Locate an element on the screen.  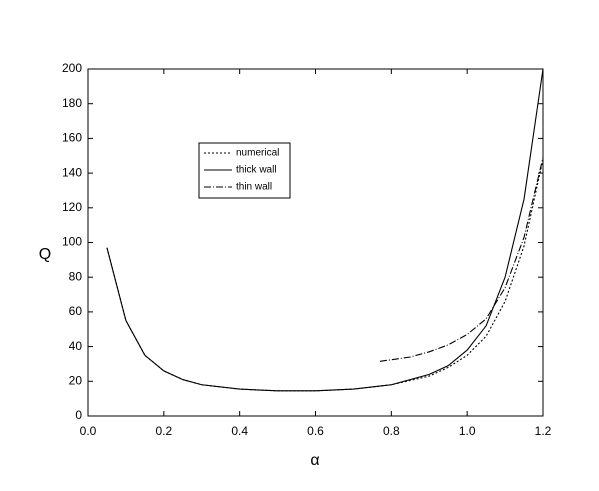
y-tick-label: 60 is located at coordinates (76, 311).